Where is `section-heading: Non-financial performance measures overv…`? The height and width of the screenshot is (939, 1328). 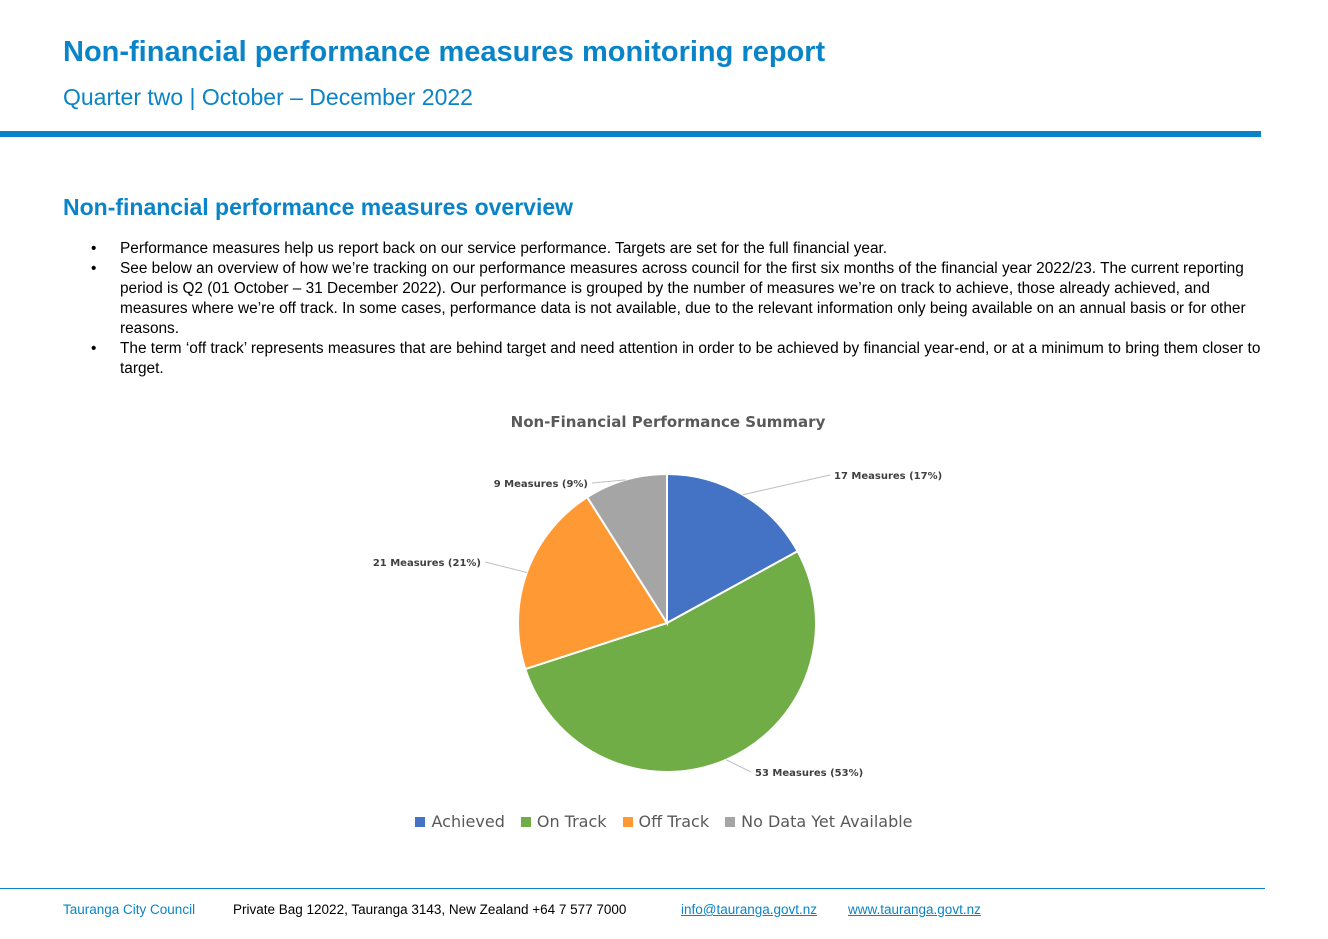 section-heading: Non-financial performance measures overv… is located at coordinates (318, 207).